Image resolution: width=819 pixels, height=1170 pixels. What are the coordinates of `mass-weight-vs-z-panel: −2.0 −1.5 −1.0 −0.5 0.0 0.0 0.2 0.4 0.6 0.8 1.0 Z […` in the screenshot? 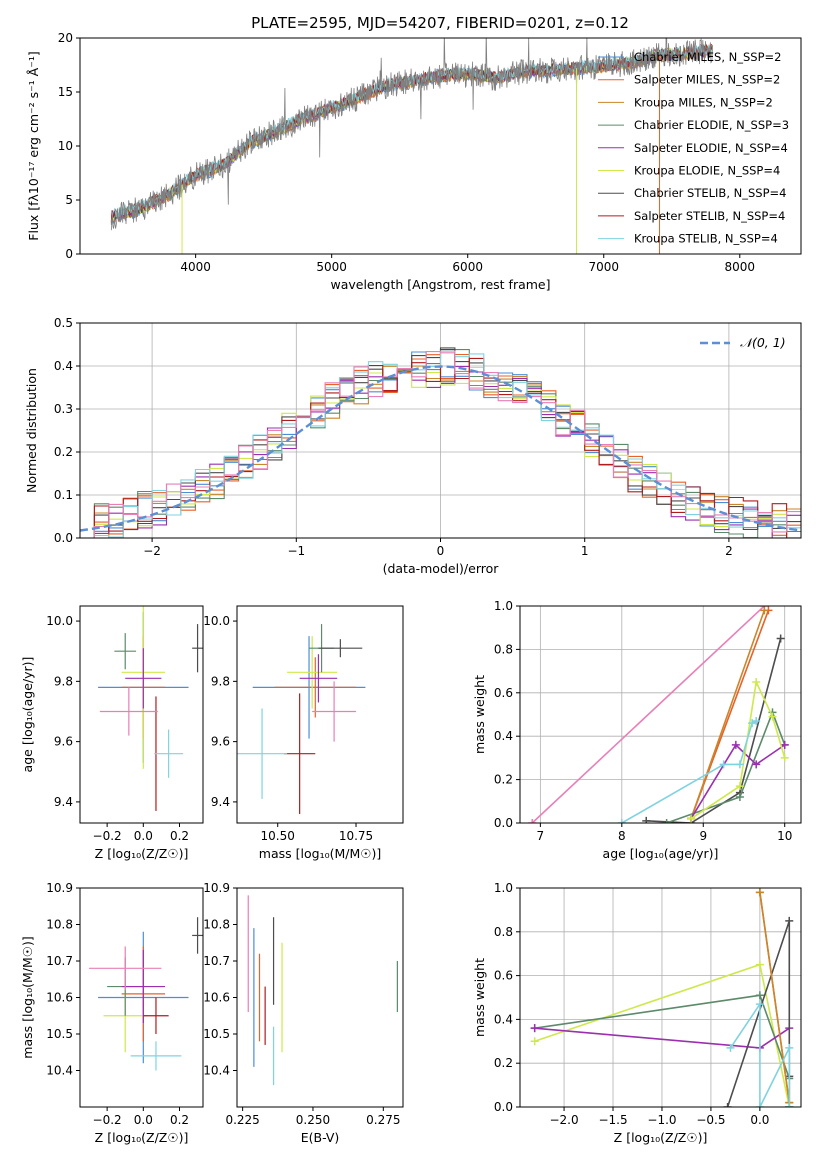 It's located at (637, 1013).